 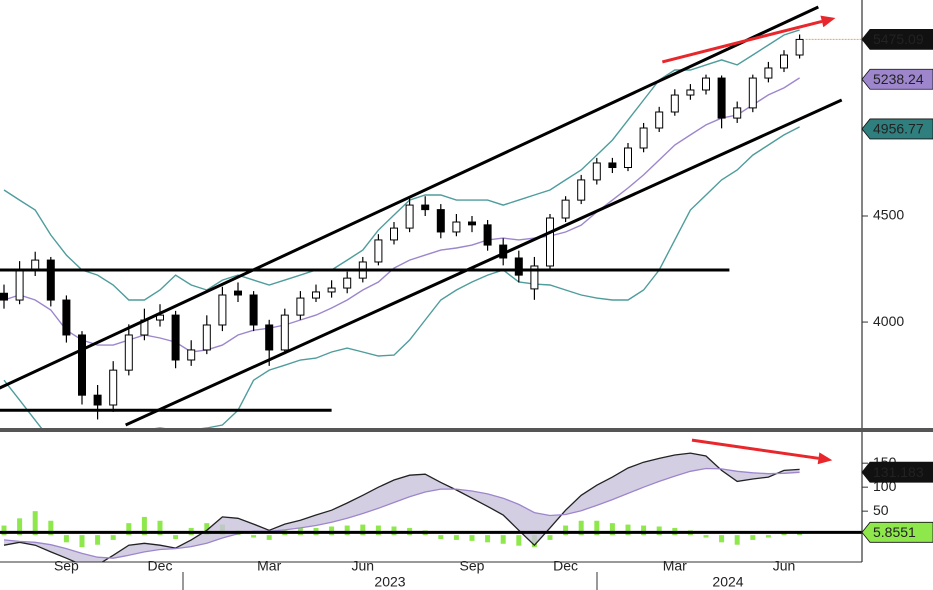 I want to click on year-label: 2023, so click(x=389, y=582).